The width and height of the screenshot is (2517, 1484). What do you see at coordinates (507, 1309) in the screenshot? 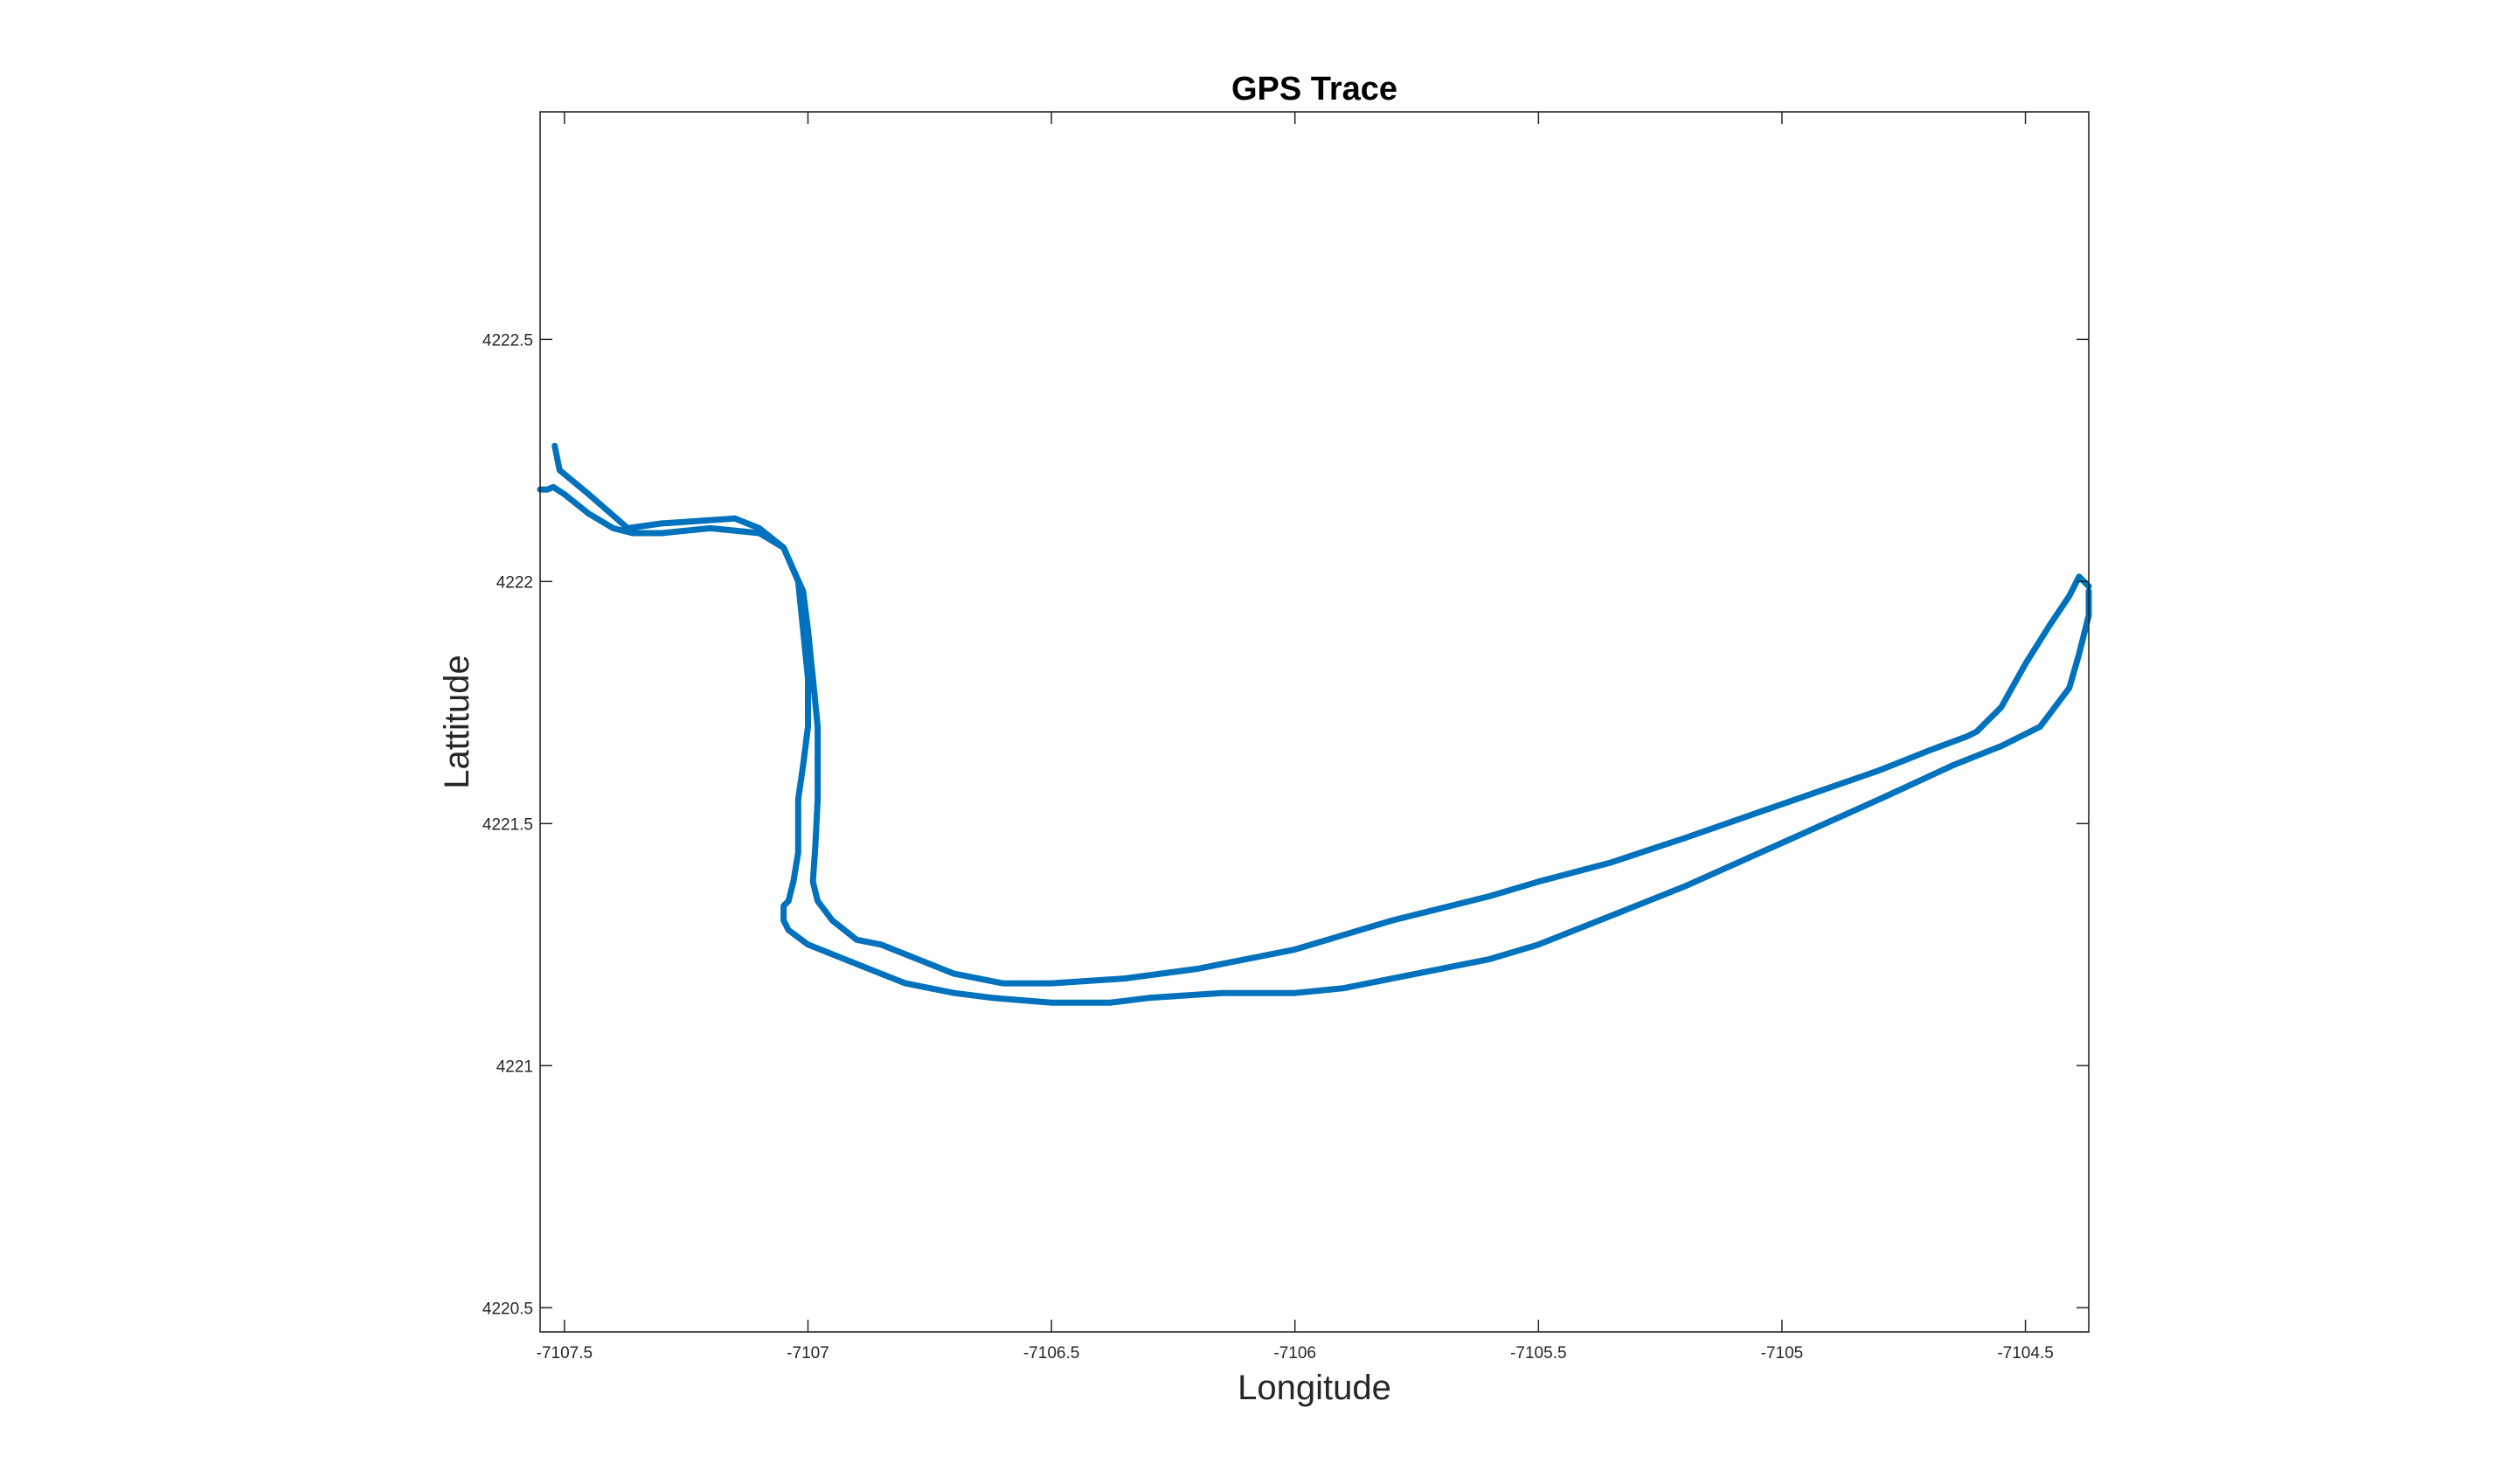
I see `y-tick-label: 4220.5` at bounding box center [507, 1309].